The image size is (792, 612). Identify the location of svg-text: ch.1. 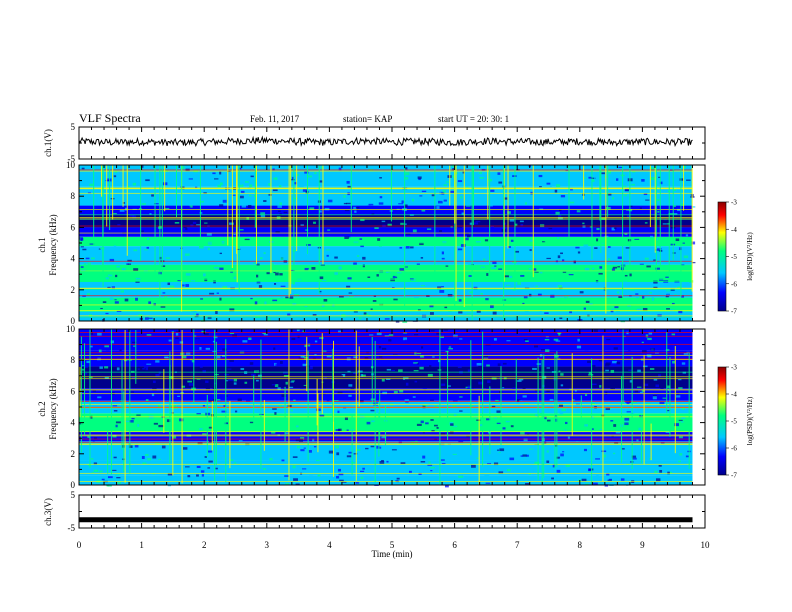
(42, 244).